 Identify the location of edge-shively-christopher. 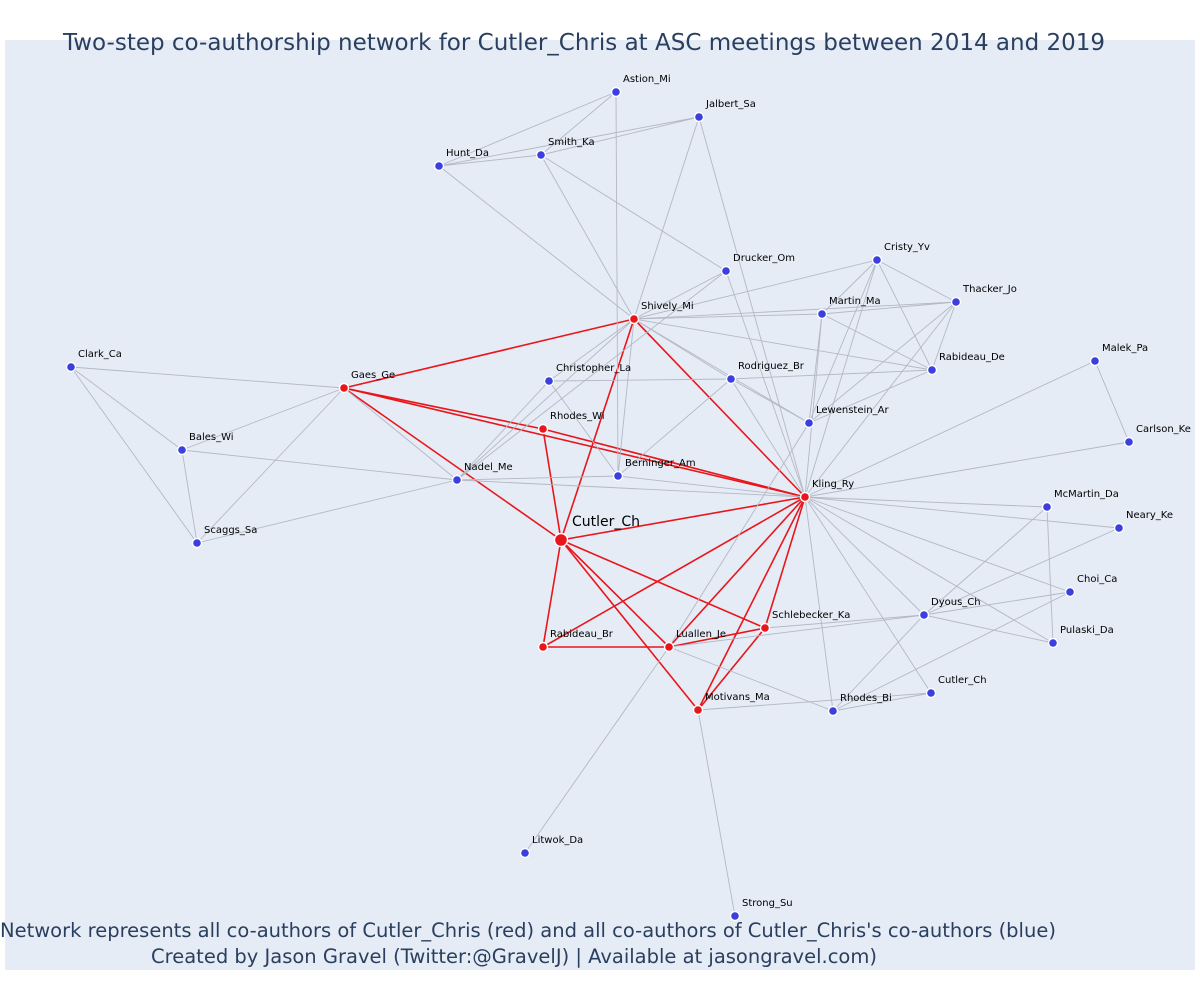
(591, 350).